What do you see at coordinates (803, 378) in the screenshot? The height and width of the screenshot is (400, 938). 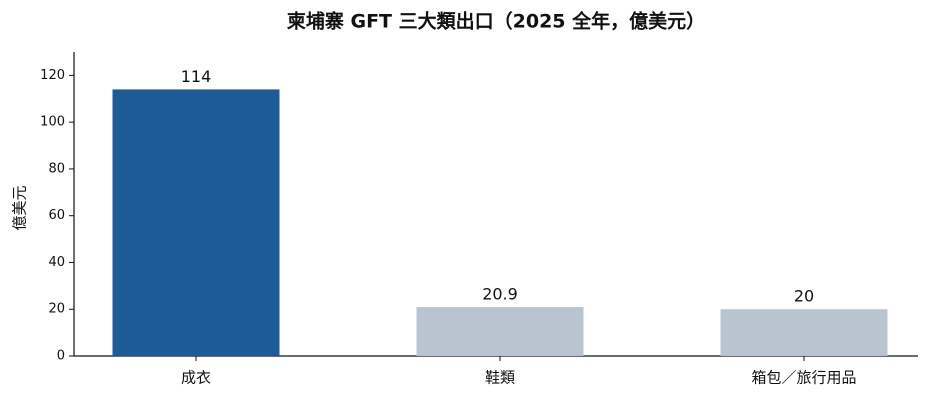 I see `x-tick-label: 箱包／旅行用品` at bounding box center [803, 378].